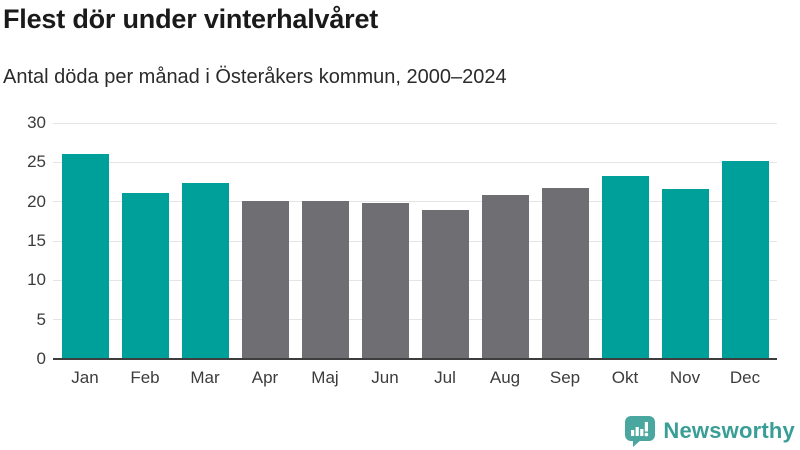 The height and width of the screenshot is (450, 800). Describe the element at coordinates (36, 240) in the screenshot. I see `y-tick-label-15: 15` at that location.